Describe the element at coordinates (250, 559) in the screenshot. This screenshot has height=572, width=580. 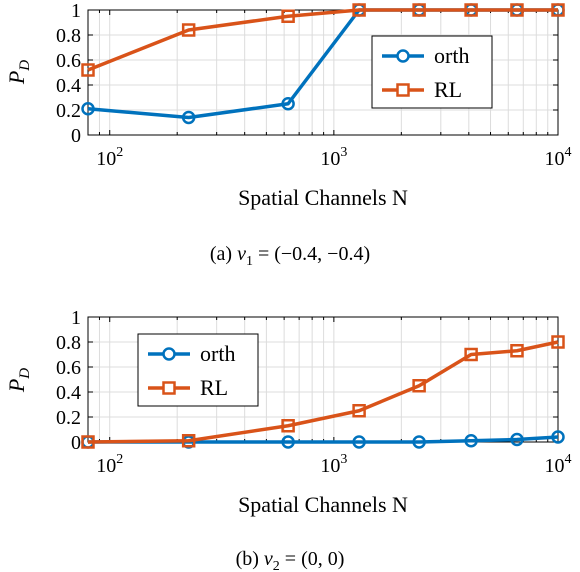
I see `caption-label: (b)` at that location.